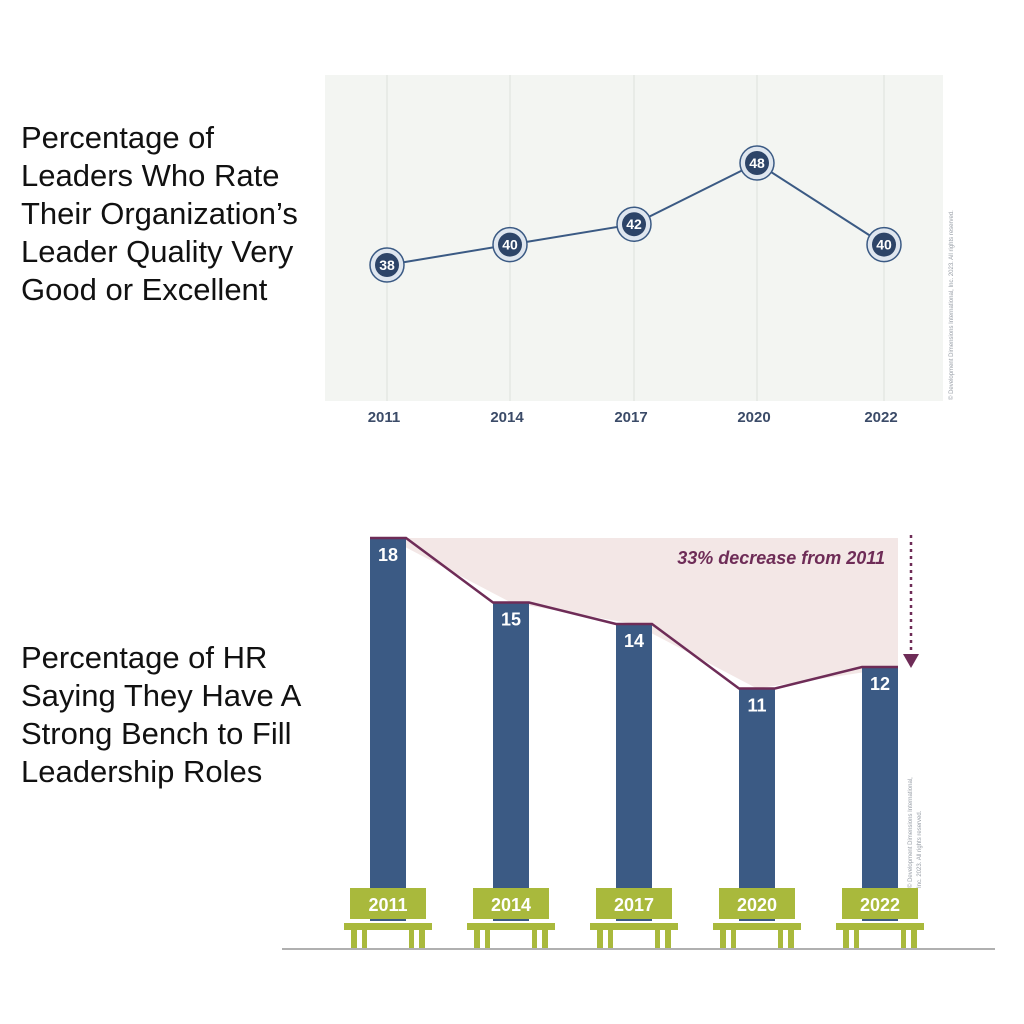 The width and height of the screenshot is (1024, 1024). Describe the element at coordinates (920, 849) in the screenshot. I see `copyright-note: Inc. 2023. All rights reserved.` at that location.